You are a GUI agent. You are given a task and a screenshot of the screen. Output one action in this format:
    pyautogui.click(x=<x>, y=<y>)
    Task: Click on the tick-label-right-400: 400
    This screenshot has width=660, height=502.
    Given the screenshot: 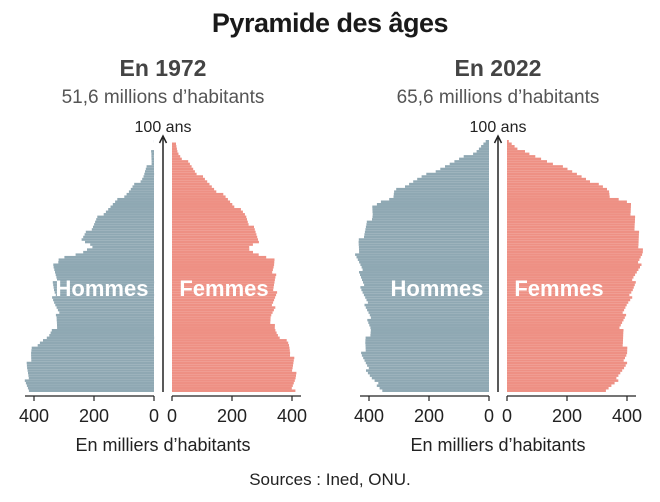 What is the action you would take?
    pyautogui.click(x=292, y=416)
    